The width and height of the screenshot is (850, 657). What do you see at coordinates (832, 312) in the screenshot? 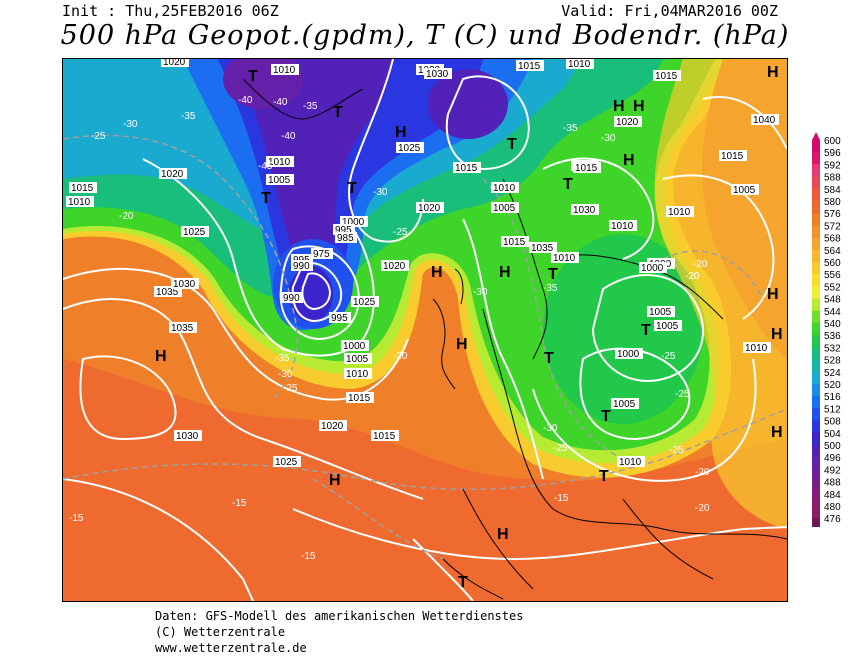
I see `scale-label: 544` at bounding box center [832, 312].